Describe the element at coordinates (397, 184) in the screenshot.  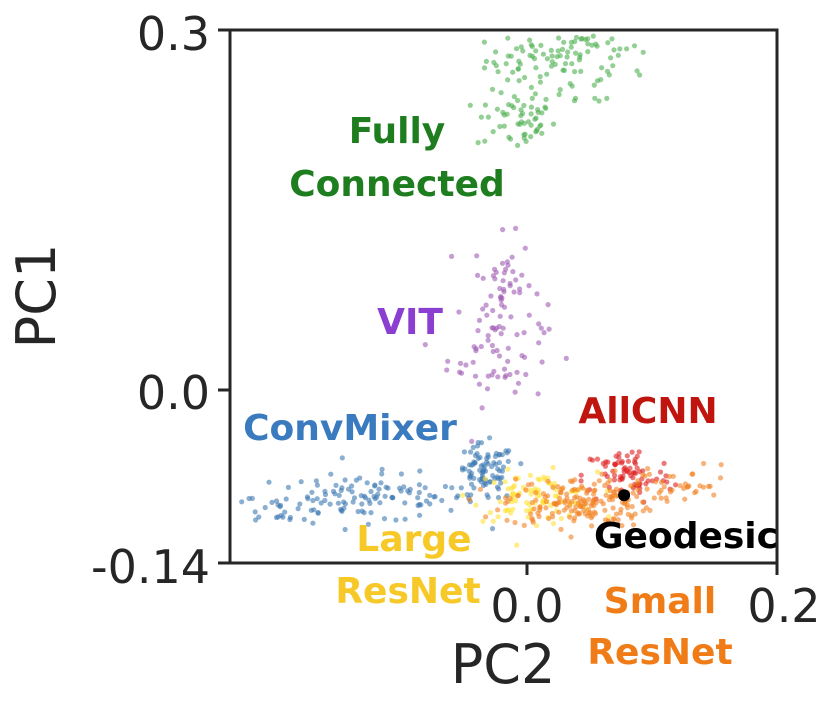
I see `label-fully-connected-line2: Connected` at that location.